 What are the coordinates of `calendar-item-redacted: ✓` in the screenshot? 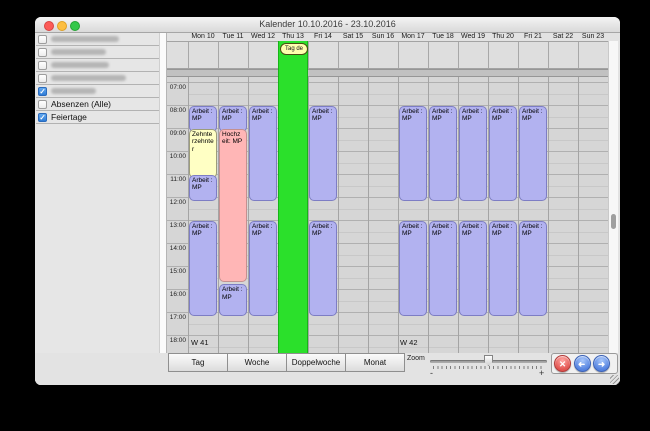 It's located at (98, 91).